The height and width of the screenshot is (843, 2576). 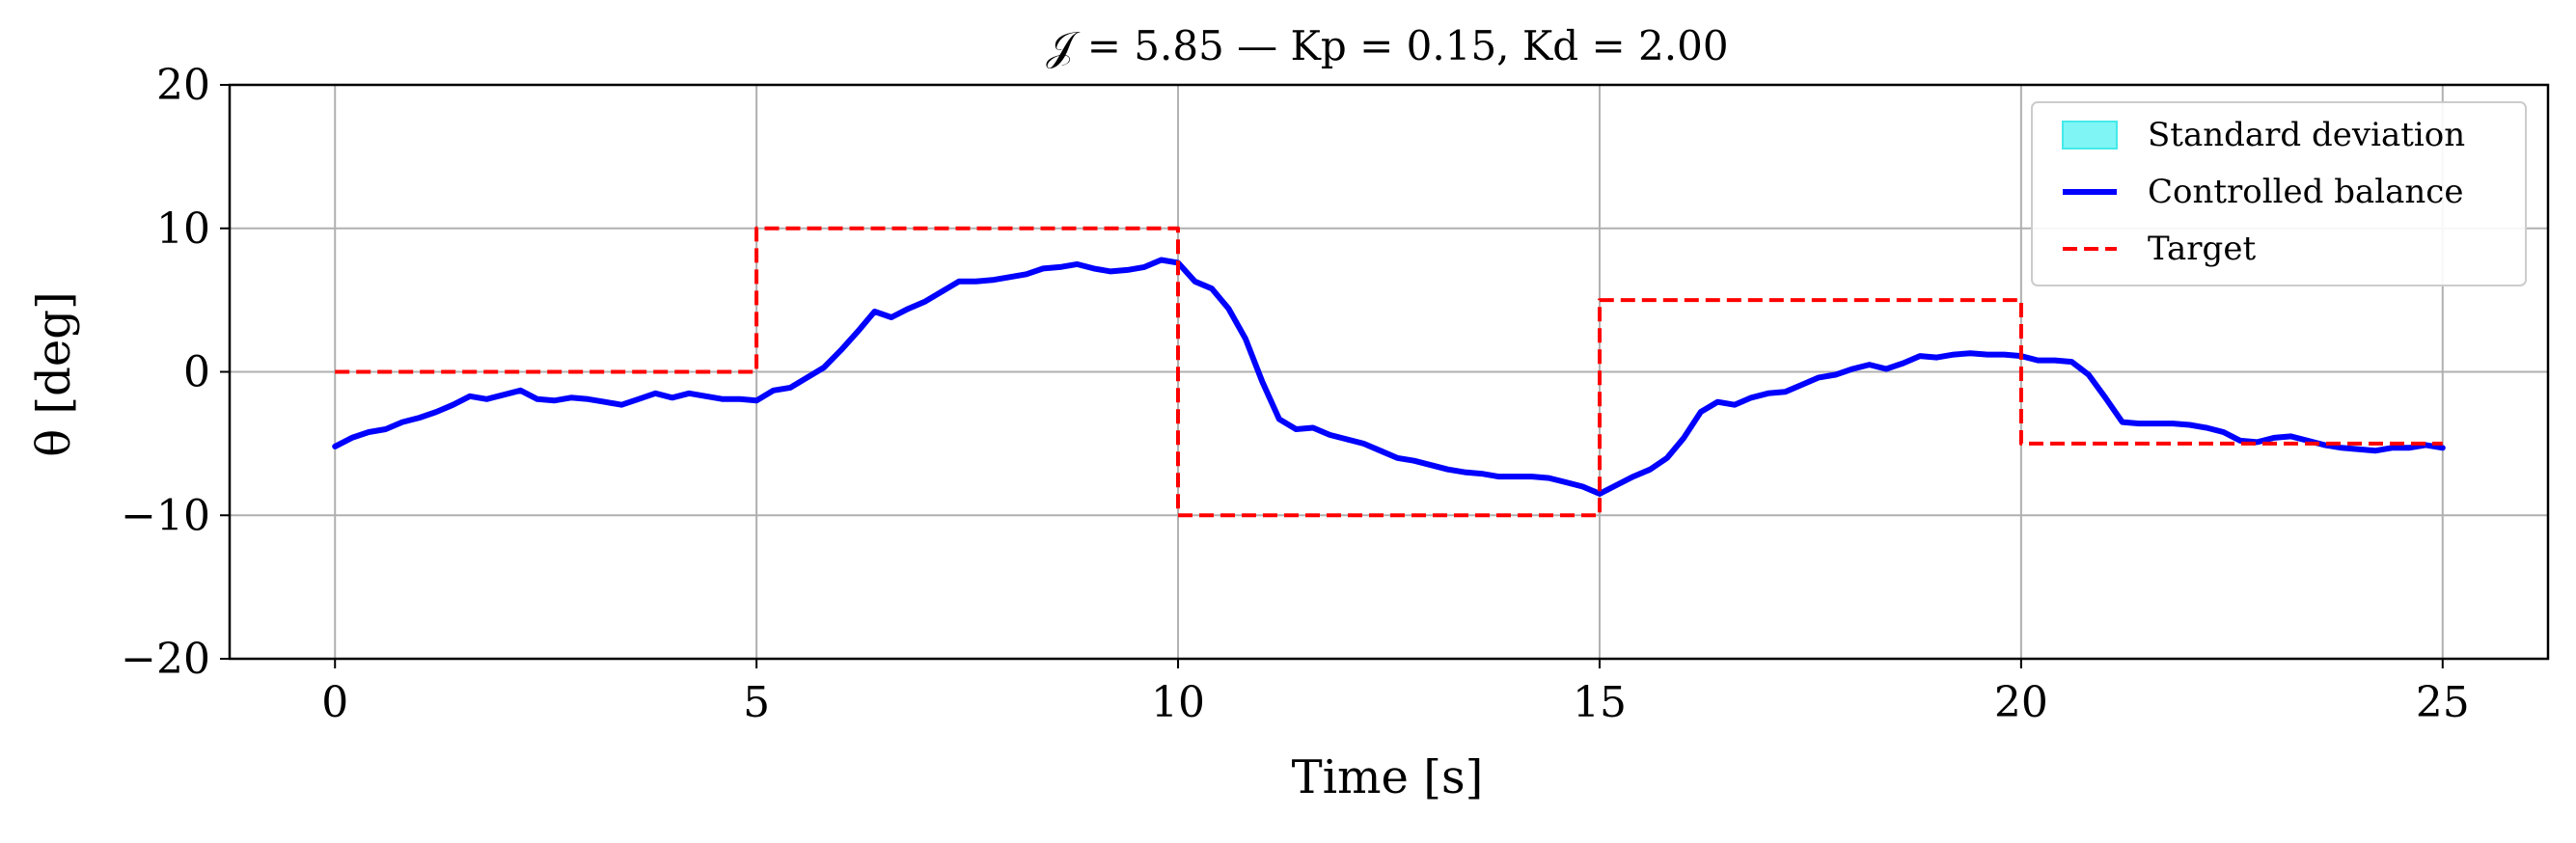 What do you see at coordinates (2021, 702) in the screenshot?
I see `x-tick-label: 20` at bounding box center [2021, 702].